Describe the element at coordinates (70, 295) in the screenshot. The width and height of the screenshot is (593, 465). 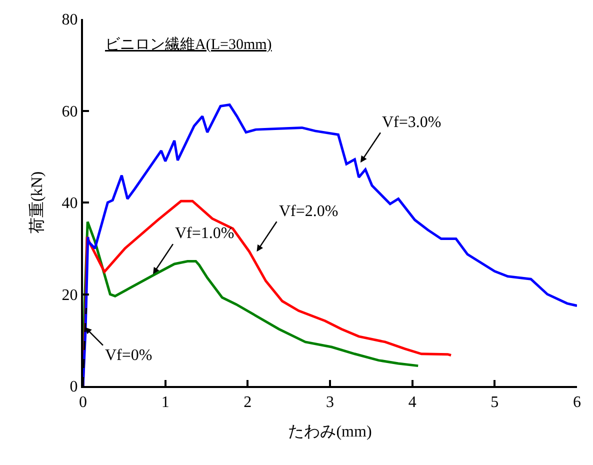
I see `y-tick-label: 20` at that location.